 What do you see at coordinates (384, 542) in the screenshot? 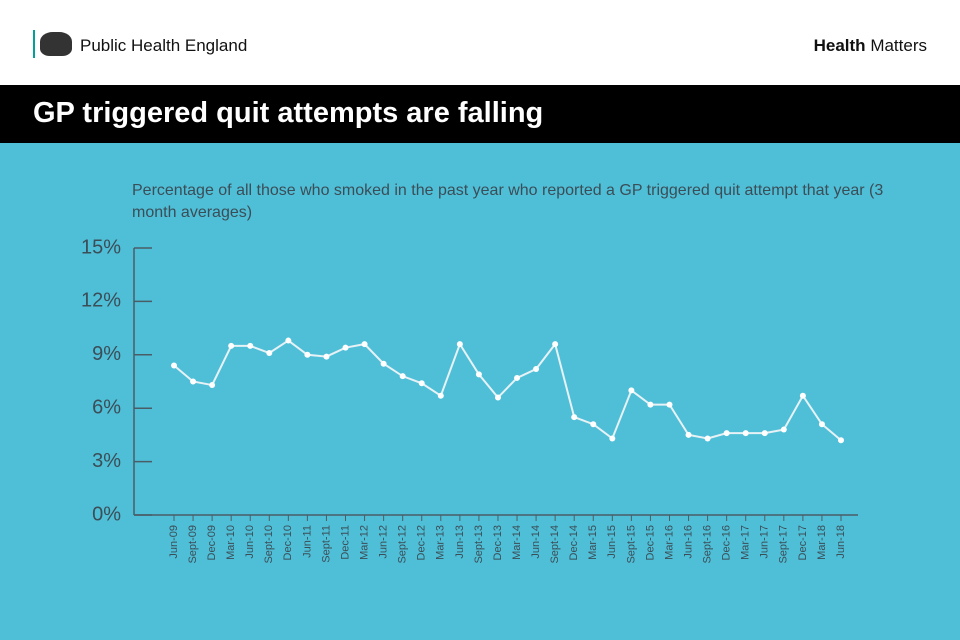
I see `x-tick-label: Jun-12` at bounding box center [384, 542].